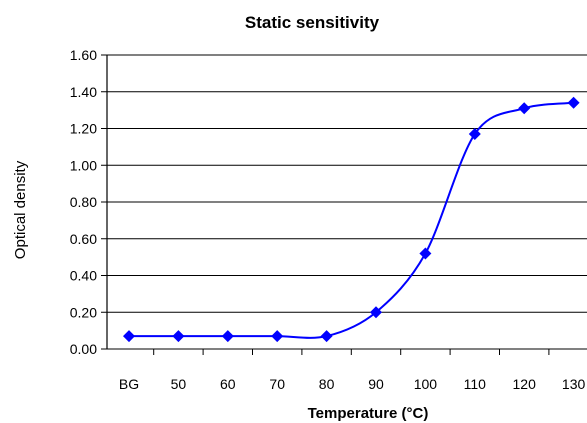 Image resolution: width=587 pixels, height=423 pixels. I want to click on x-tick-label: 90, so click(376, 384).